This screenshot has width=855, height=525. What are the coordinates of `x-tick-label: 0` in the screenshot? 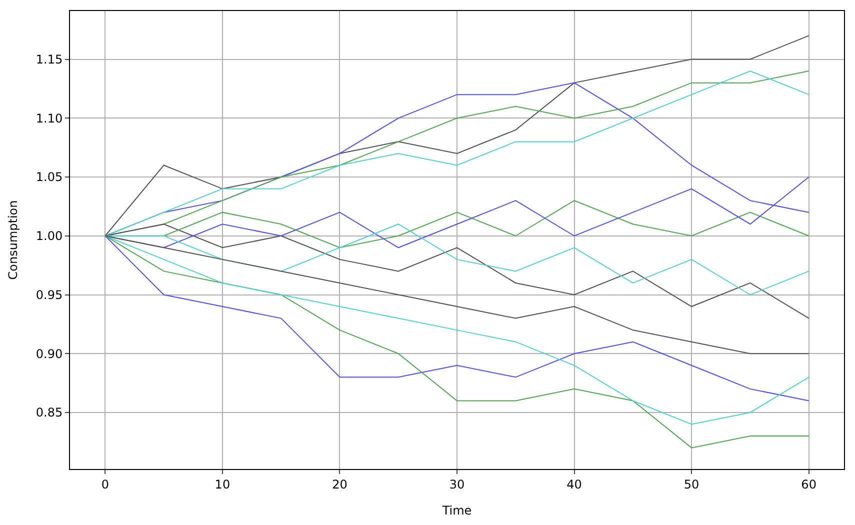 It's located at (105, 484).